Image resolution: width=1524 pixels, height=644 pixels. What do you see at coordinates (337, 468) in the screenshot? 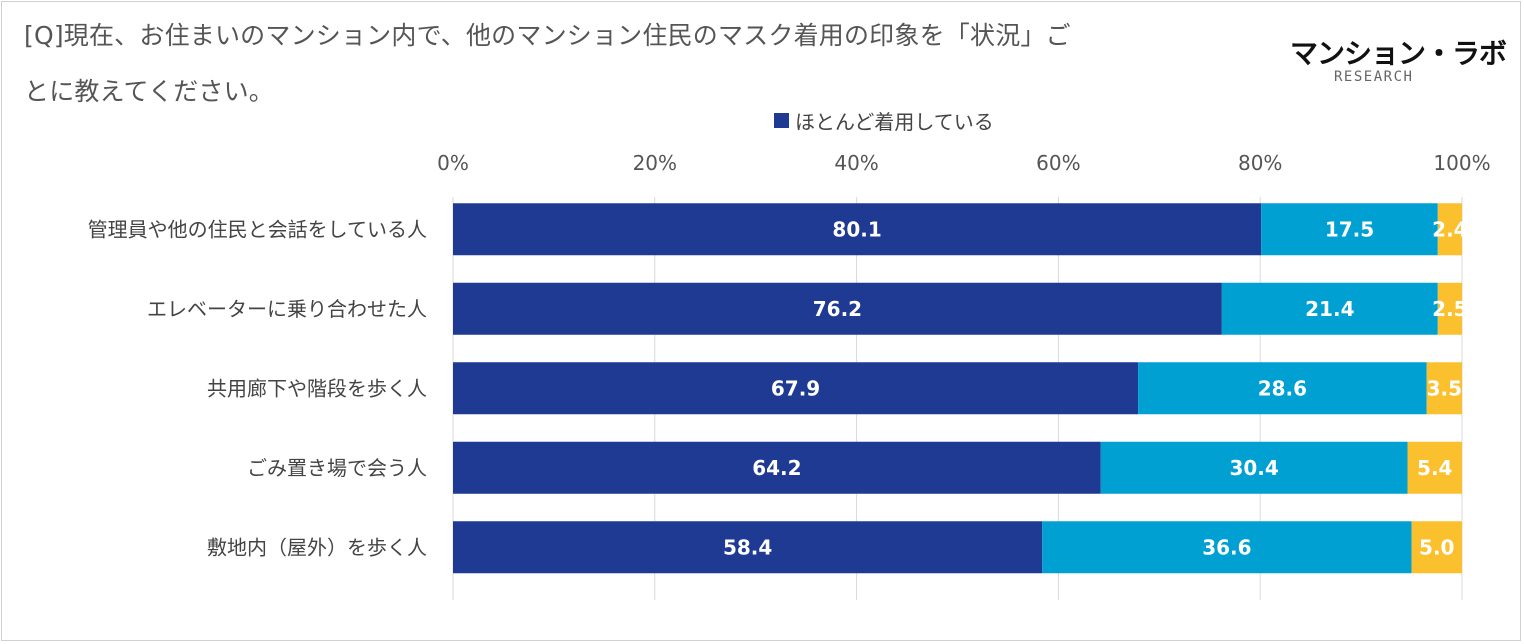
I see `category-label: ごみ置き場で会う人` at bounding box center [337, 468].